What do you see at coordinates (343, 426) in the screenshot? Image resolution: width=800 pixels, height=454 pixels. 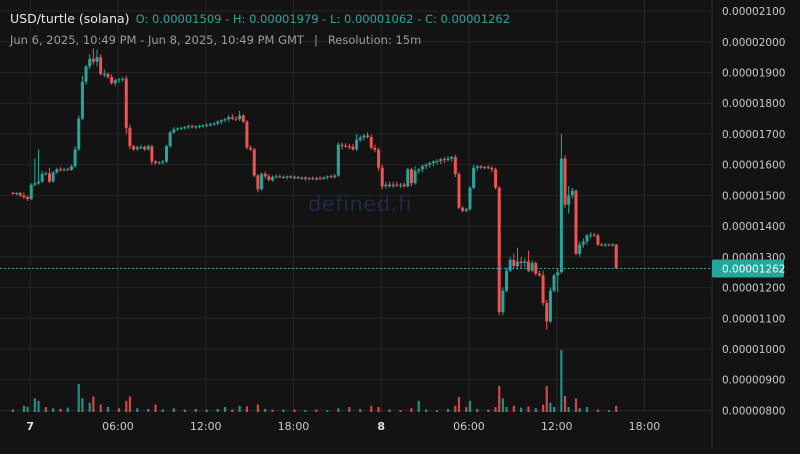 I see `time-axis: 7 06:00 12:00 18:00 8 06:00 12:00 18:00` at bounding box center [343, 426].